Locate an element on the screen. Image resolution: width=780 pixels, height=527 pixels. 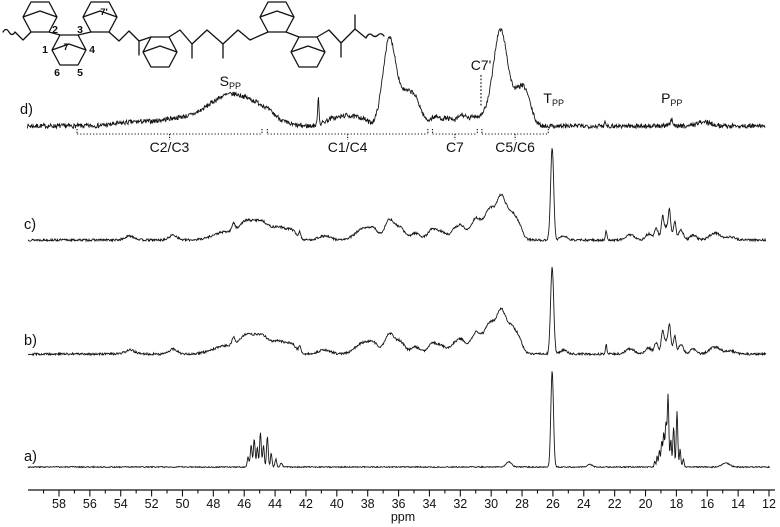
axis-tick-label: 46 is located at coordinates (244, 504).